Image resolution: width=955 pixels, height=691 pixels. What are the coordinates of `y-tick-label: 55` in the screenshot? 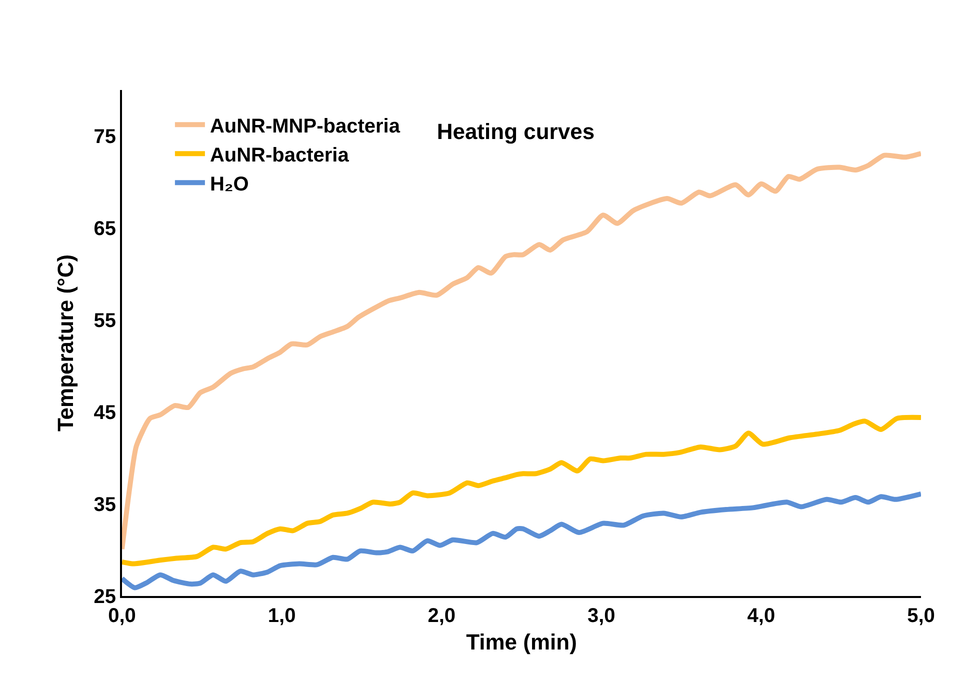 It's located at (105, 321).